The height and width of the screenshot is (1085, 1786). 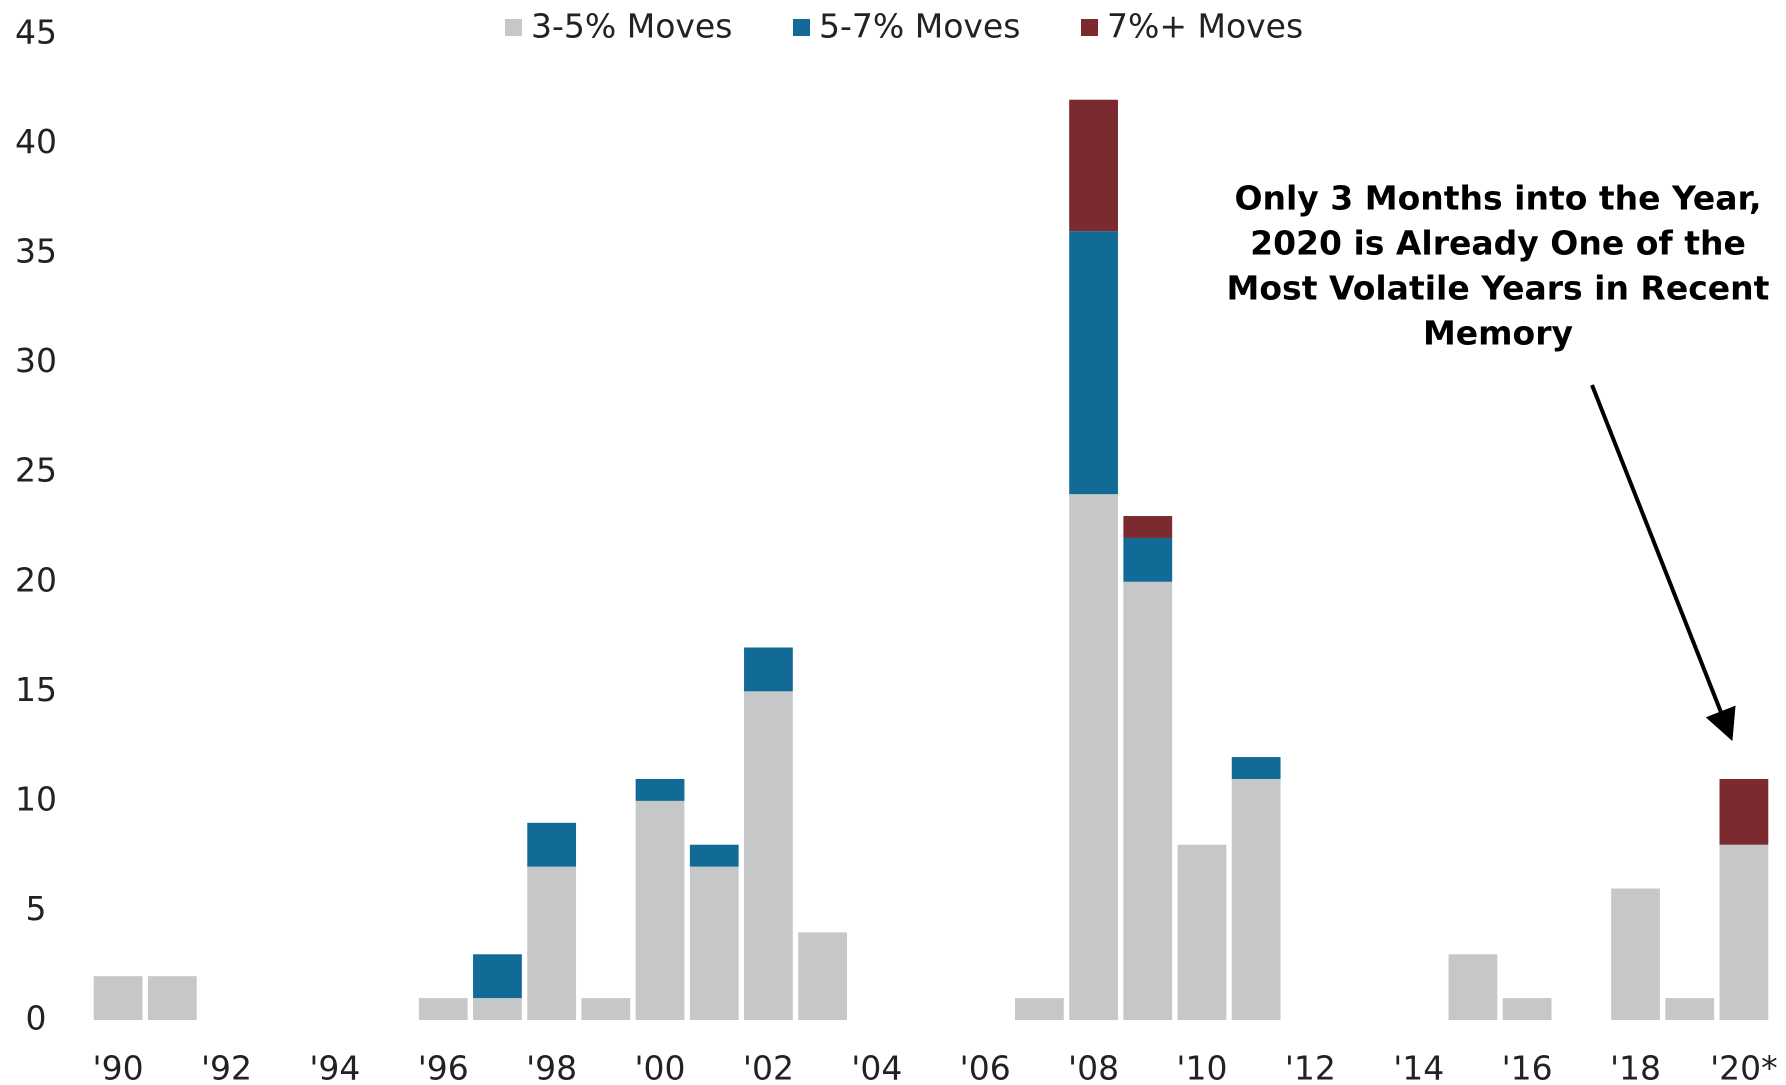 What do you see at coordinates (1744, 1067) in the screenshot?
I see `x-tick-label: '20*` at bounding box center [1744, 1067].